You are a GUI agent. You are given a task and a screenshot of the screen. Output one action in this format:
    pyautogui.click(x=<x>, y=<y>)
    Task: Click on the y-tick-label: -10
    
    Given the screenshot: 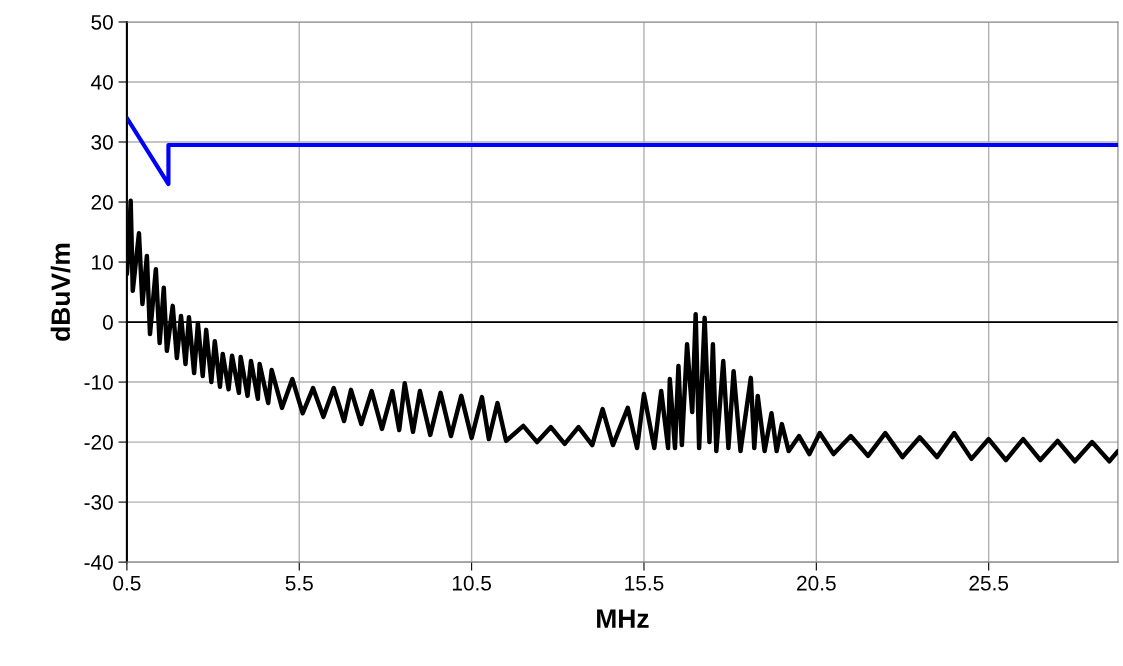 What is the action you would take?
    pyautogui.click(x=98, y=382)
    